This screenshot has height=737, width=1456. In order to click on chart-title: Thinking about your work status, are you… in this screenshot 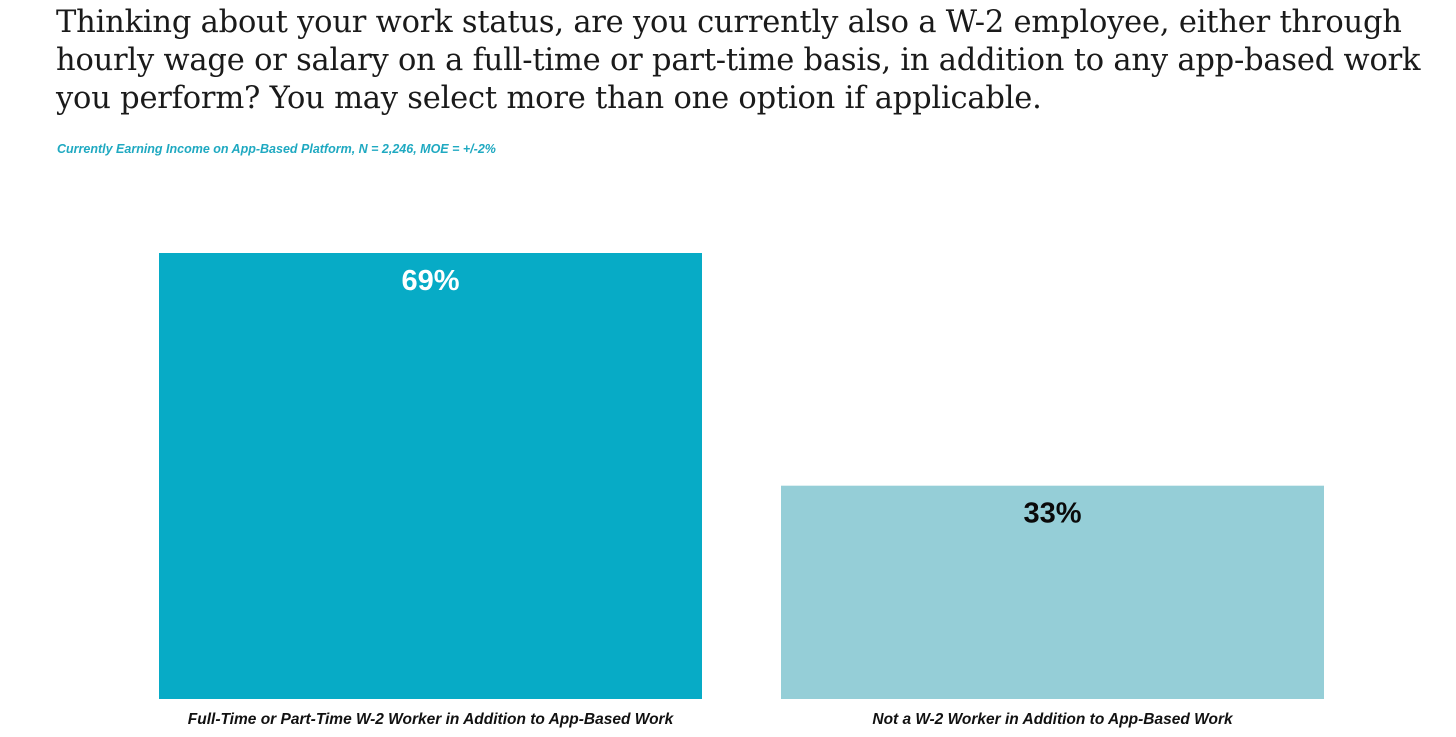, I will do `click(738, 60)`.